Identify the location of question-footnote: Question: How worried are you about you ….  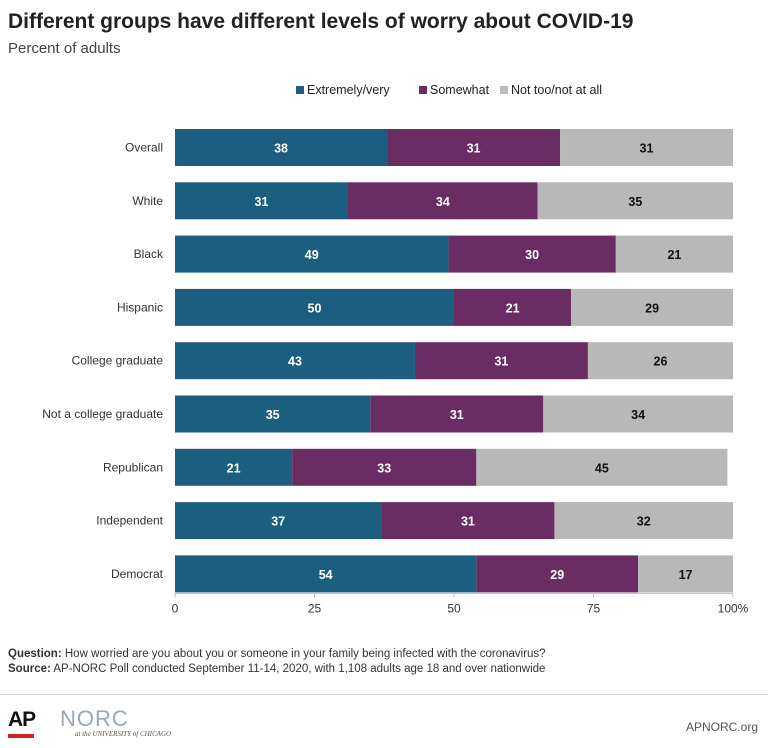
(277, 654).